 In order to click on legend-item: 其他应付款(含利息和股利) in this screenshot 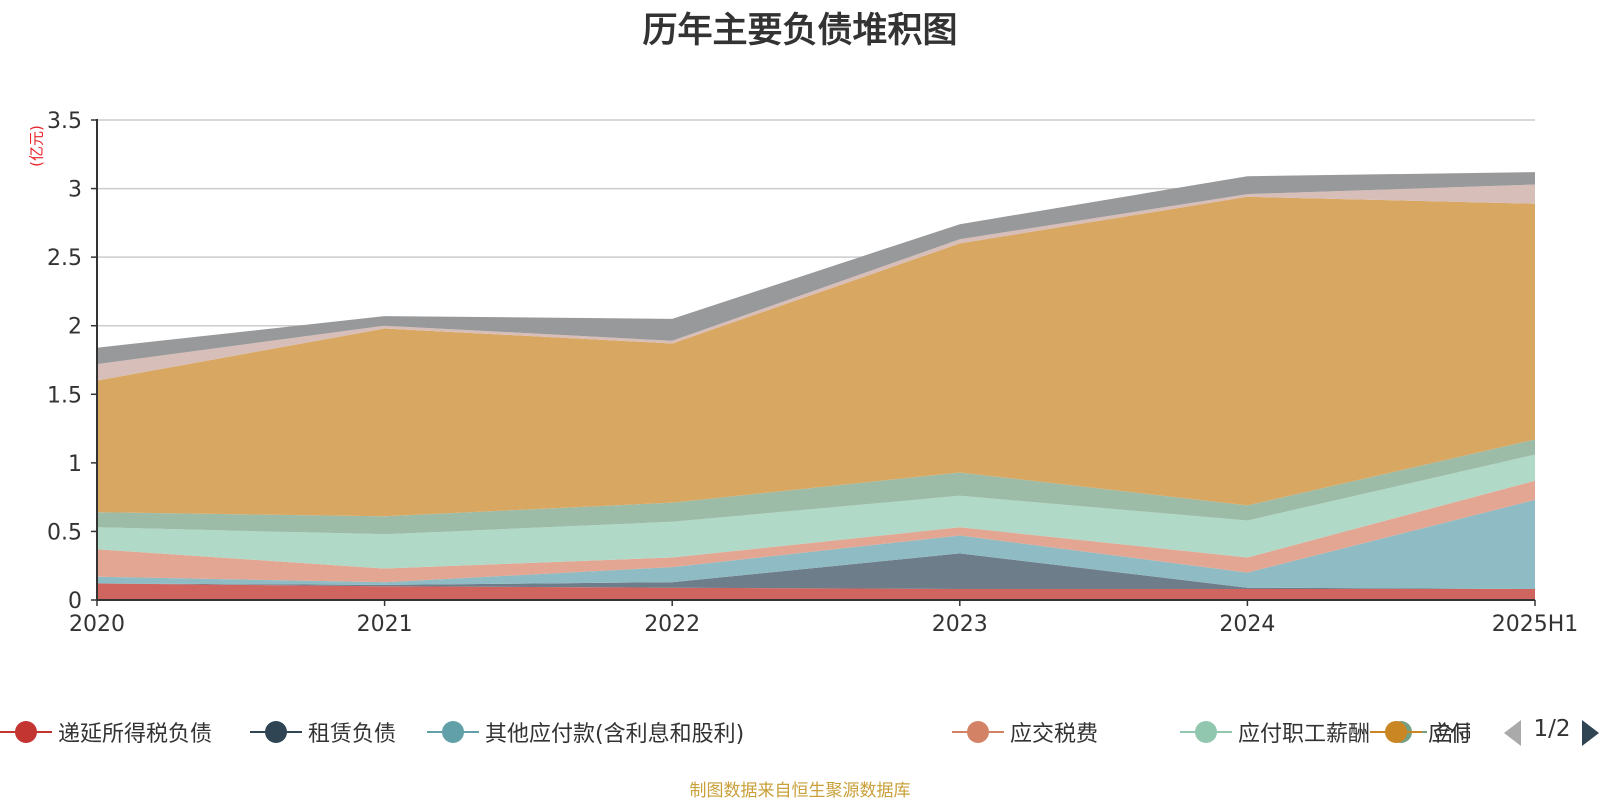, I will do `click(585, 732)`.